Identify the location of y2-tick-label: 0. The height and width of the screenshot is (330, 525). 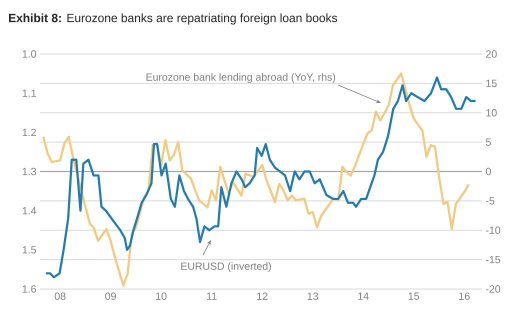
(488, 172).